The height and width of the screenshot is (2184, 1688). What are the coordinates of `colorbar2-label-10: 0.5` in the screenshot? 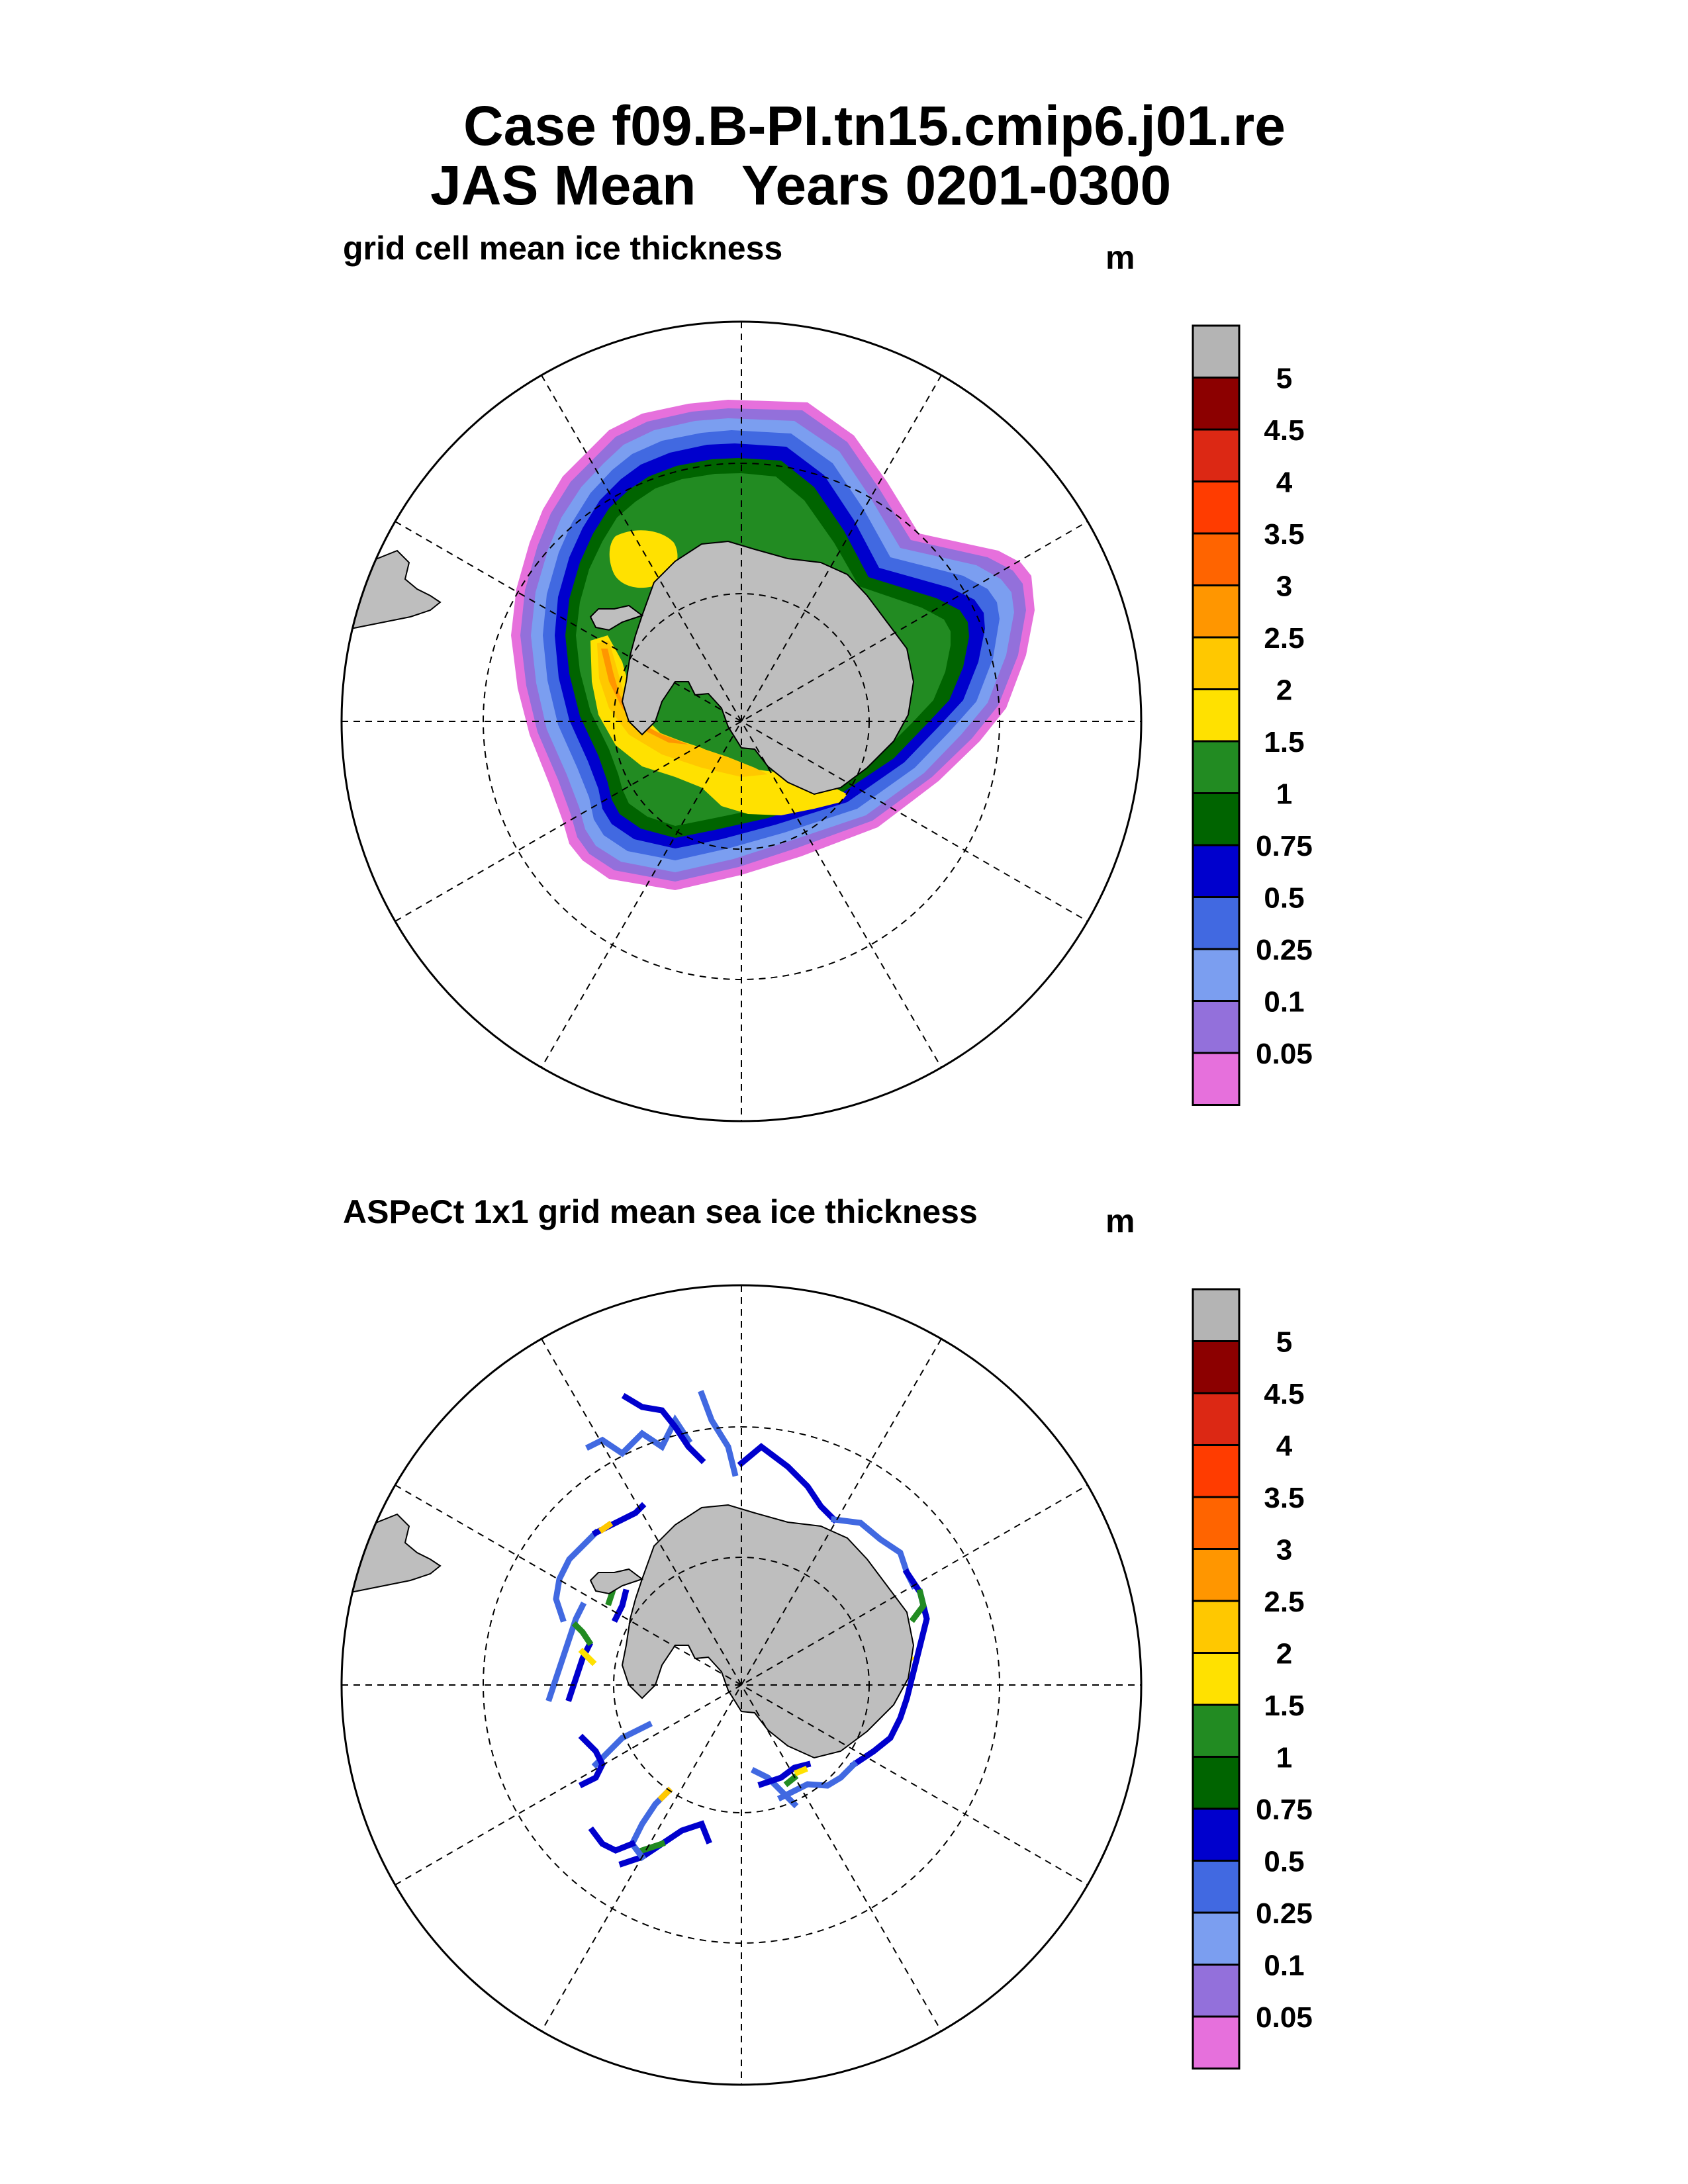 It's located at (1284, 1862).